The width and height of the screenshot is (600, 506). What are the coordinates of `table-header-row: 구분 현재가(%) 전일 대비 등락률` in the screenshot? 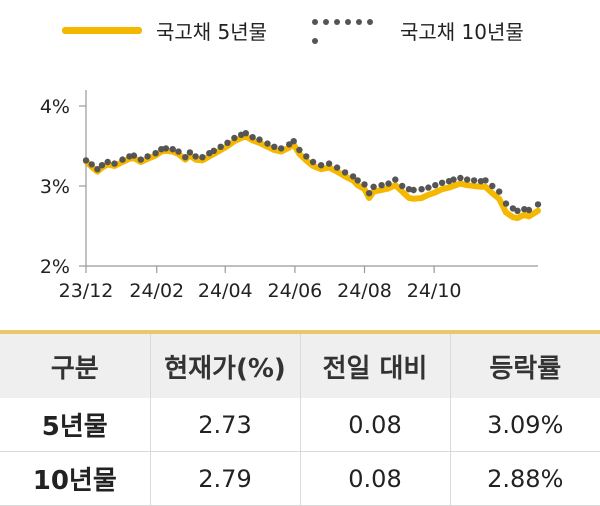 It's located at (300, 366).